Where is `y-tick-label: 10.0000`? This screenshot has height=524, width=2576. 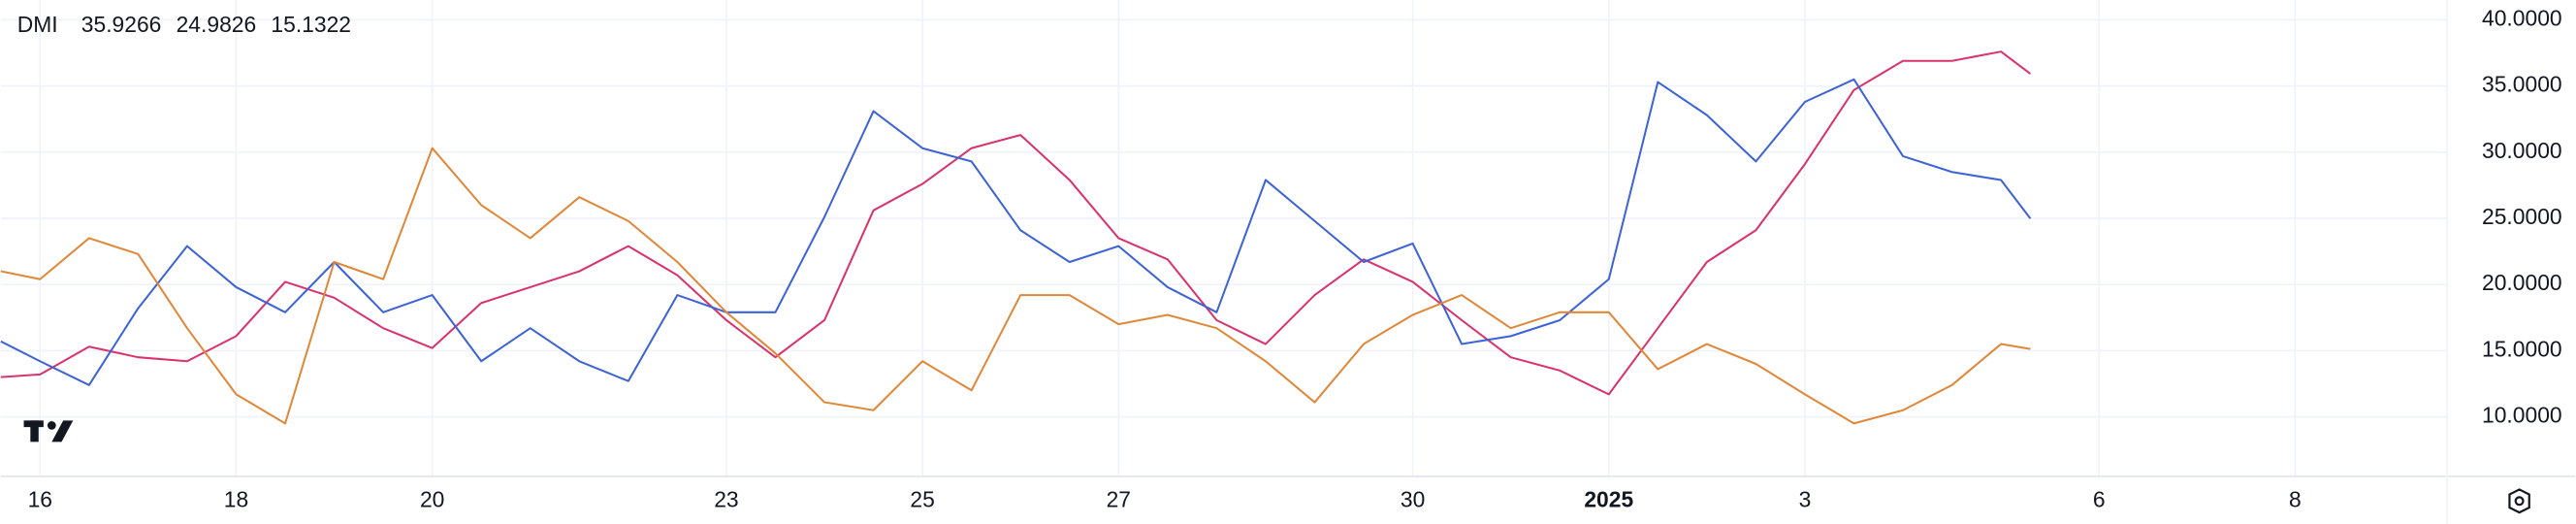
y-tick-label: 10.0000 is located at coordinates (2522, 415).